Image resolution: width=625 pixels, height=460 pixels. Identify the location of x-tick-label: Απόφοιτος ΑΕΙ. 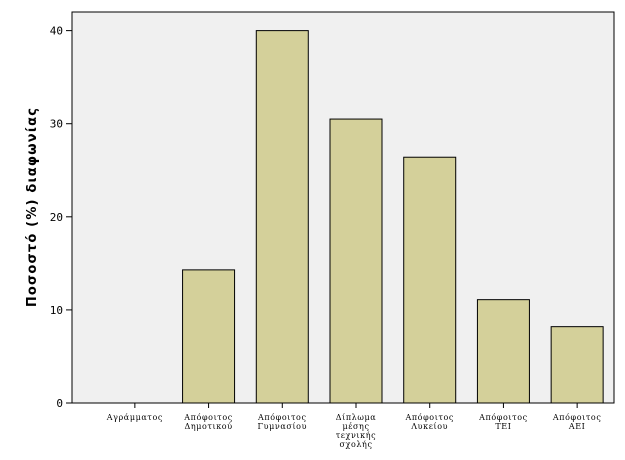
(577, 422).